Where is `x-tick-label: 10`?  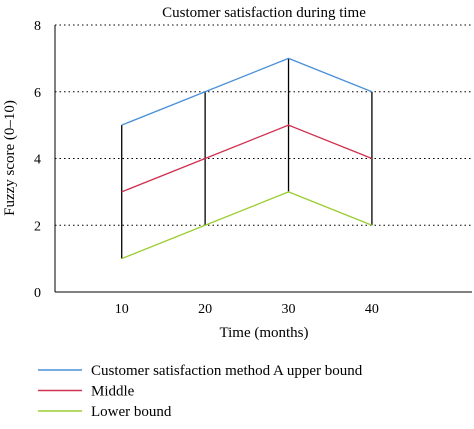
x-tick-label: 10 is located at coordinates (122, 309).